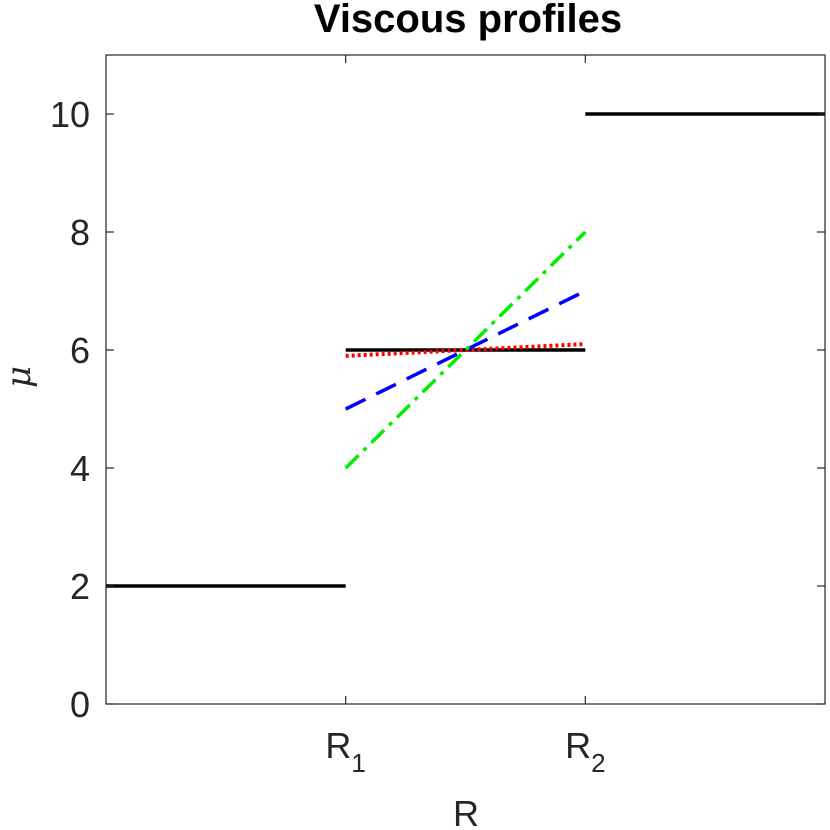 This screenshot has height=830, width=830. I want to click on chart-title: Viscous profiles, so click(468, 20).